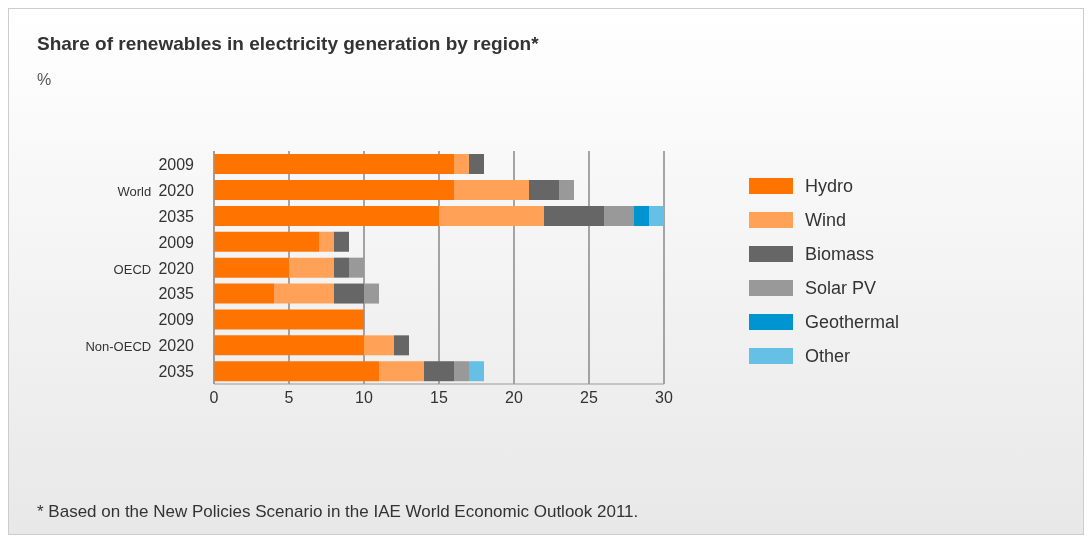  What do you see at coordinates (852, 322) in the screenshot?
I see `legend-label: Geothermal` at bounding box center [852, 322].